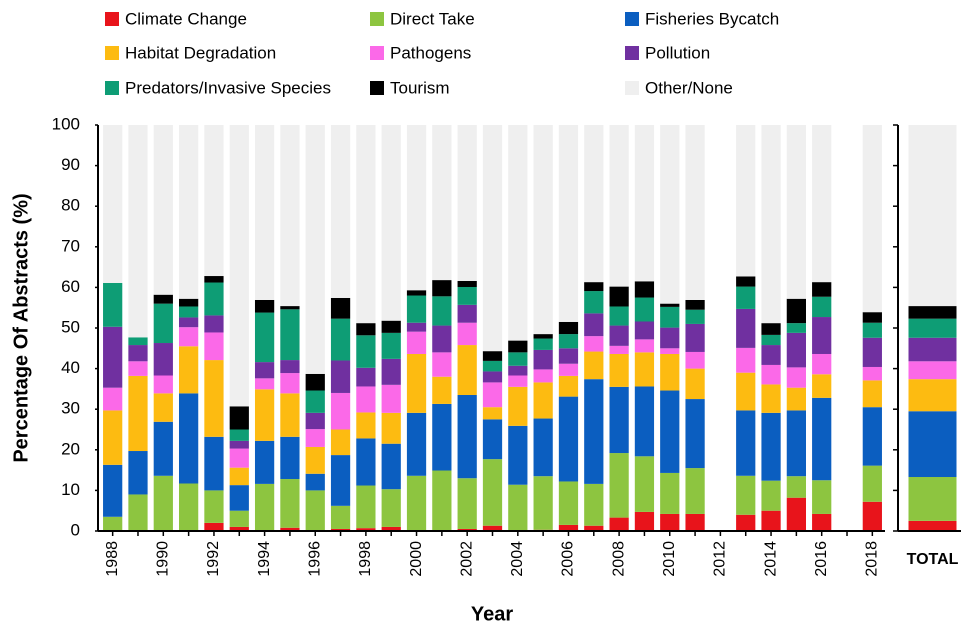 The height and width of the screenshot is (634, 963). What do you see at coordinates (213, 559) in the screenshot?
I see `x-tick-label: 1992` at bounding box center [213, 559].